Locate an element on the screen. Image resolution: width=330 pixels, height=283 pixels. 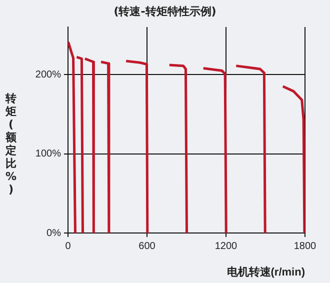
x-tick-label: 1200 is located at coordinates (226, 246).